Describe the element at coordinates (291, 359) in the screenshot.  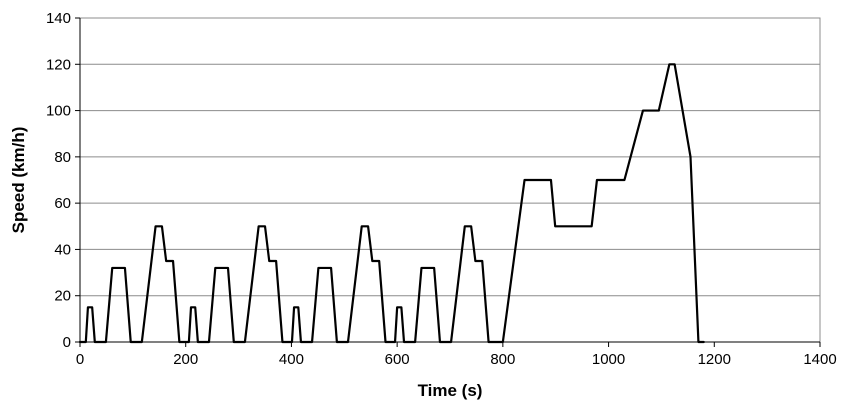
I see `x-tick-label: 400` at that location.